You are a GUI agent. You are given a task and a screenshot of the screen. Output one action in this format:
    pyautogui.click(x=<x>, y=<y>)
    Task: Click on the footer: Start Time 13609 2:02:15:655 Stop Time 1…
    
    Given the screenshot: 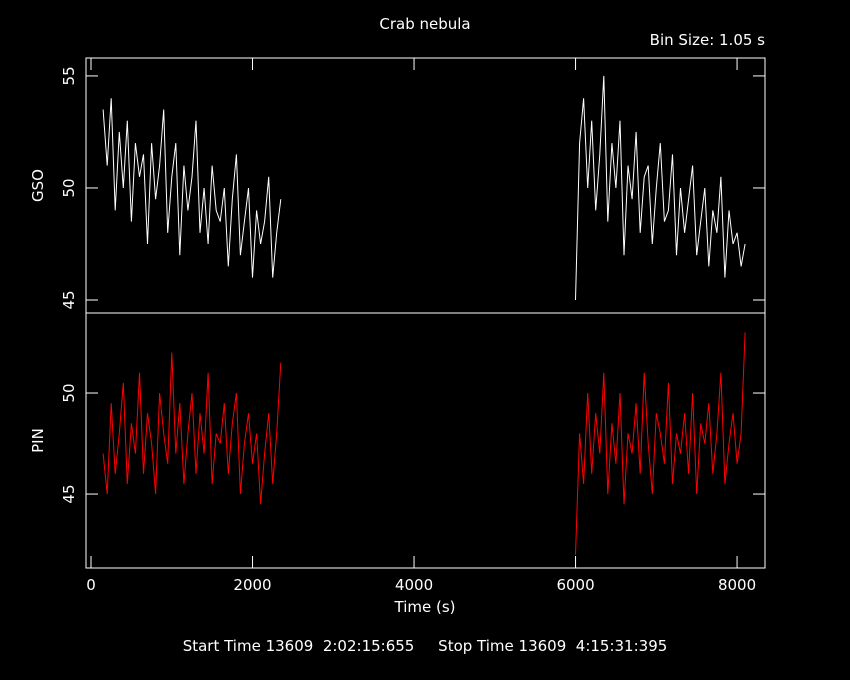 What is the action you would take?
    pyautogui.click(x=425, y=646)
    